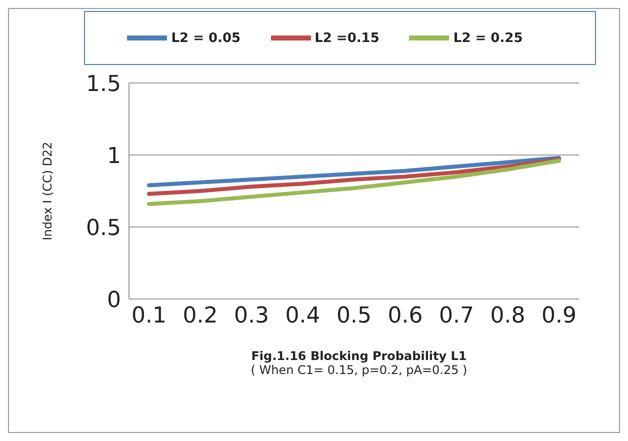 This screenshot has width=628, height=441. What do you see at coordinates (359, 370) in the screenshot?
I see `text: ( When C1= 0.15, p=0.2, pA=0.25 )` at bounding box center [359, 370].